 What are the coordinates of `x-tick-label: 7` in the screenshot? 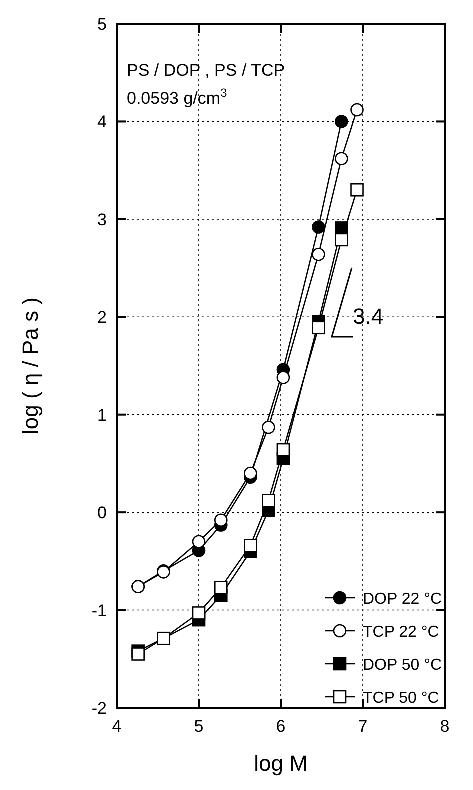 It's located at (363, 726).